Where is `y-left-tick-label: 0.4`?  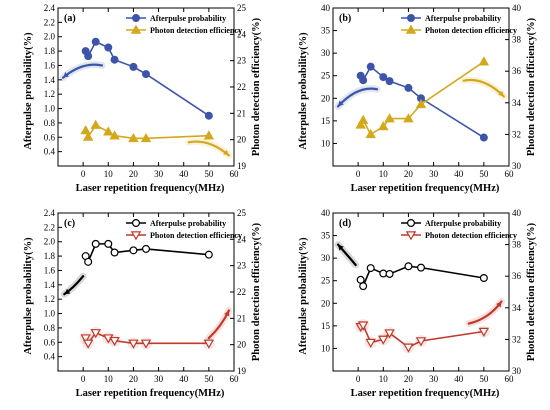 y-left-tick-label: 0.4 is located at coordinates (50, 357).